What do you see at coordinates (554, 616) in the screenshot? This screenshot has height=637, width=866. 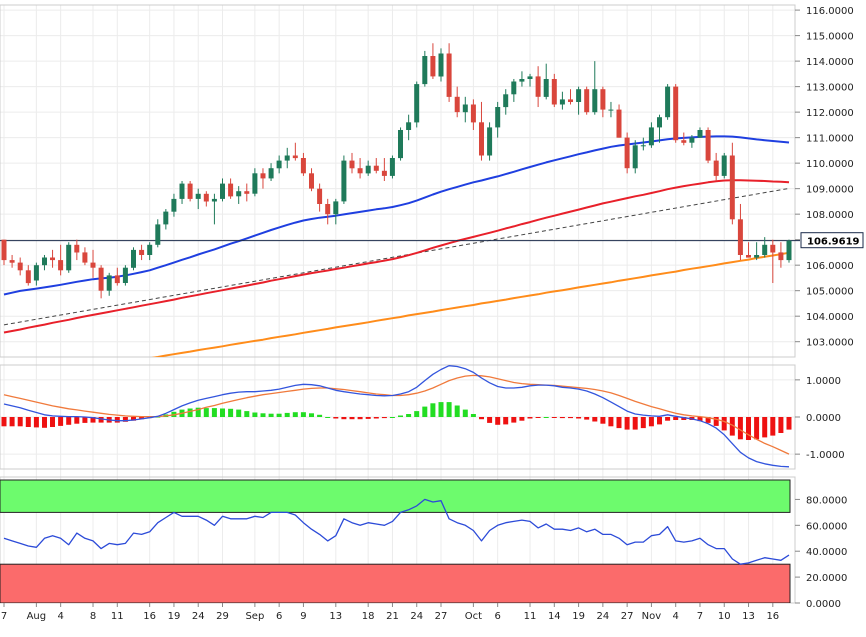 I see `x-tick-label: 14` at bounding box center [554, 616].